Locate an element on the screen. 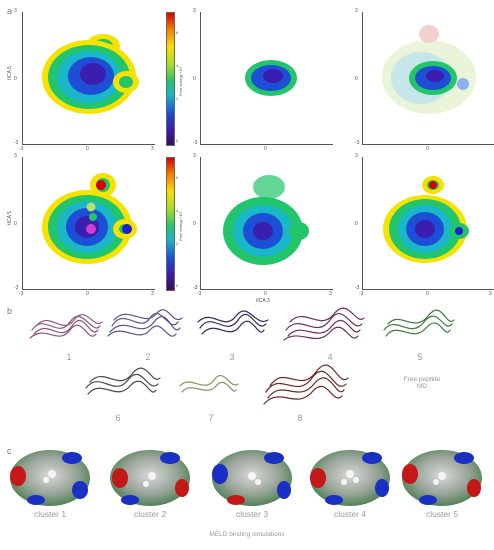 The height and width of the screenshot is (550, 494). fe-map-row2-col3 is located at coordinates (428, 223).